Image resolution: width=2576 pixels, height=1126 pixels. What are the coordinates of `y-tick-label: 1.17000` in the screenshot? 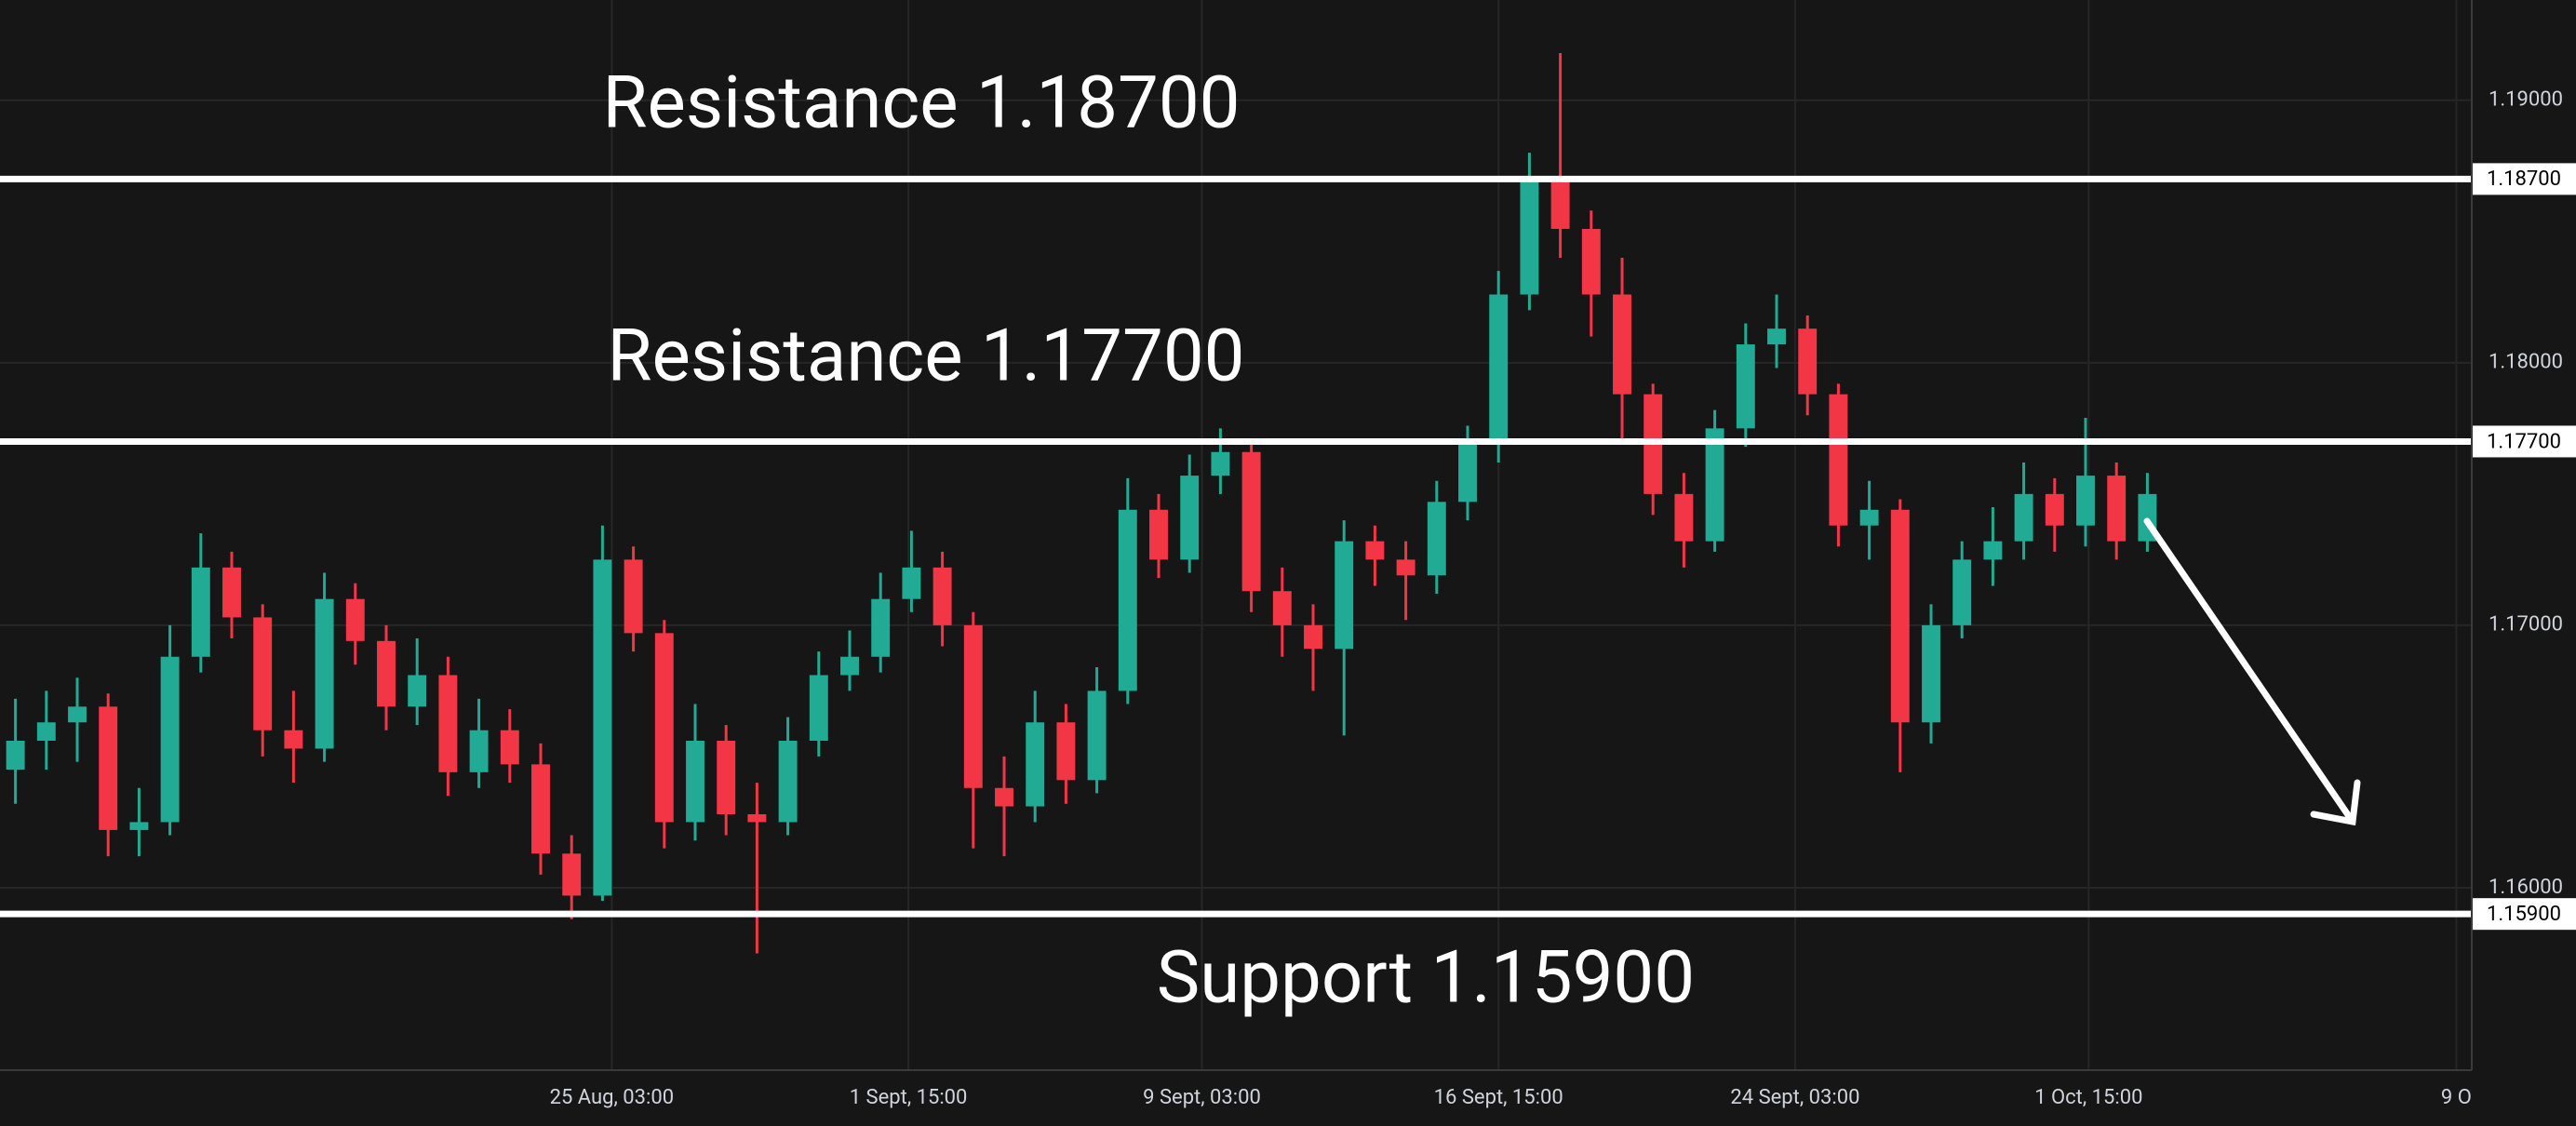 It's located at (2526, 625).